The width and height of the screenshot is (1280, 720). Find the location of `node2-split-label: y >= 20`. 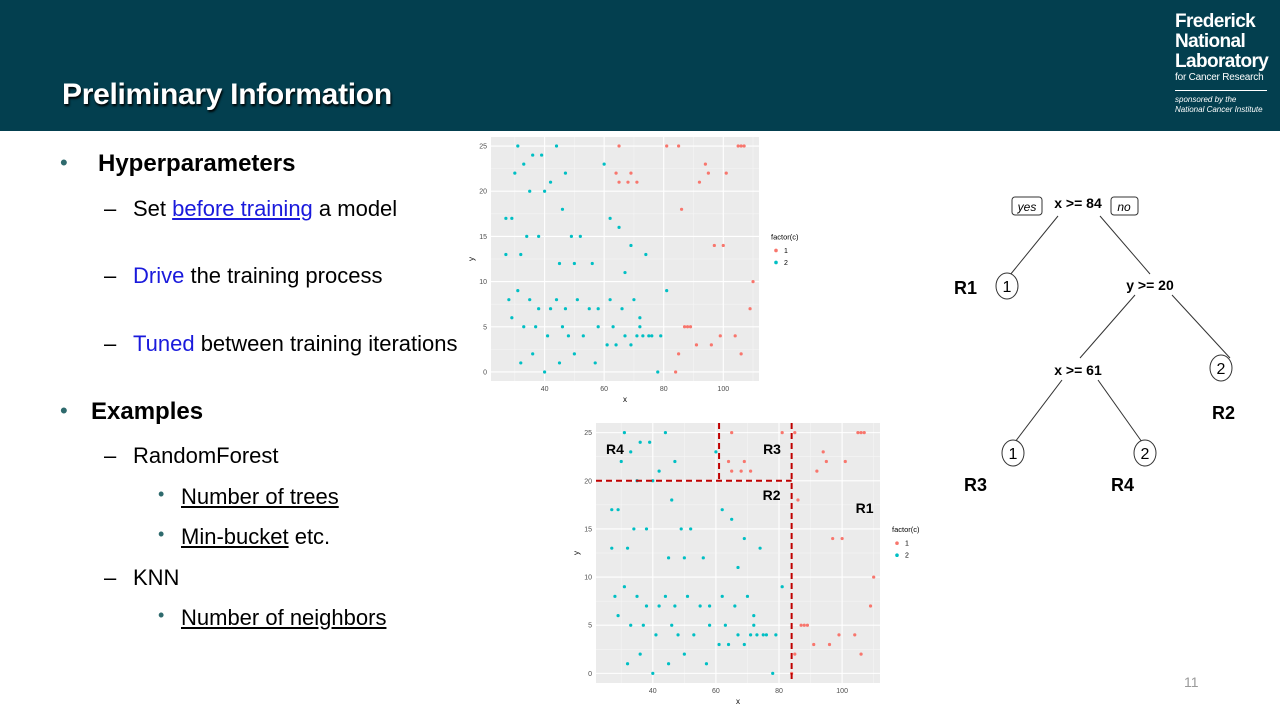

node2-split-label: y >= 20 is located at coordinates (1150, 285).